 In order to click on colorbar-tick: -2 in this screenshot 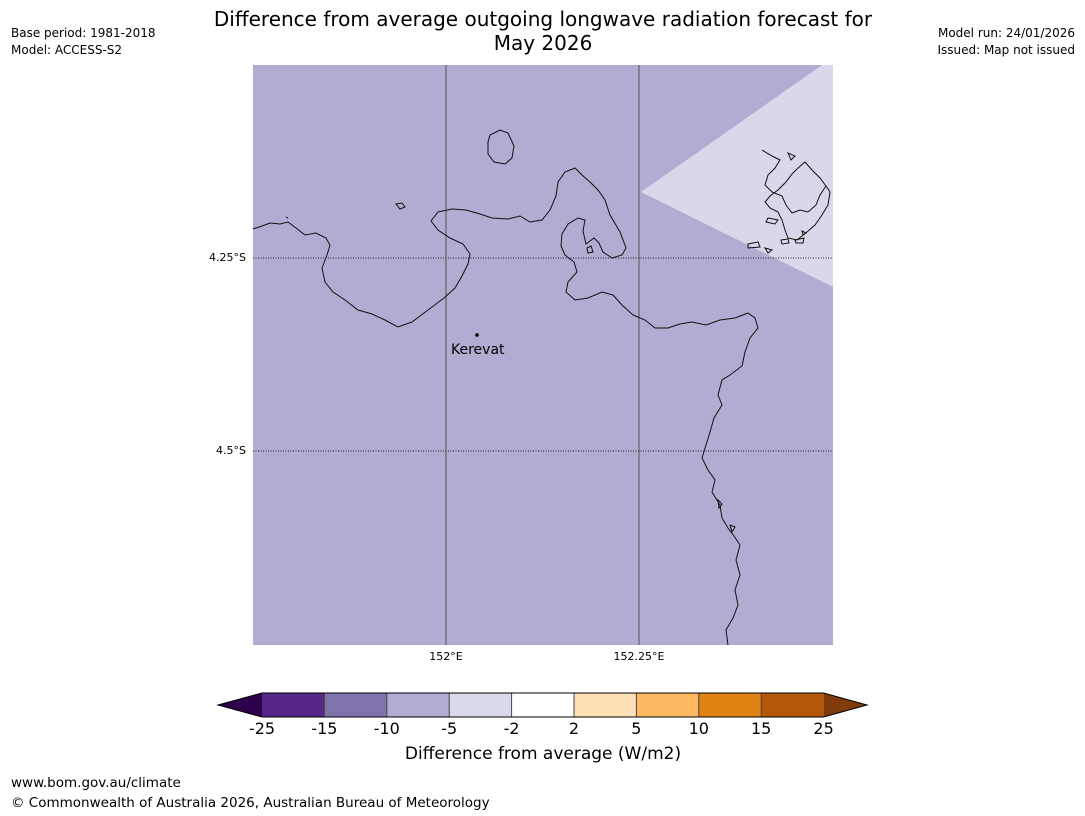, I will do `click(511, 728)`.